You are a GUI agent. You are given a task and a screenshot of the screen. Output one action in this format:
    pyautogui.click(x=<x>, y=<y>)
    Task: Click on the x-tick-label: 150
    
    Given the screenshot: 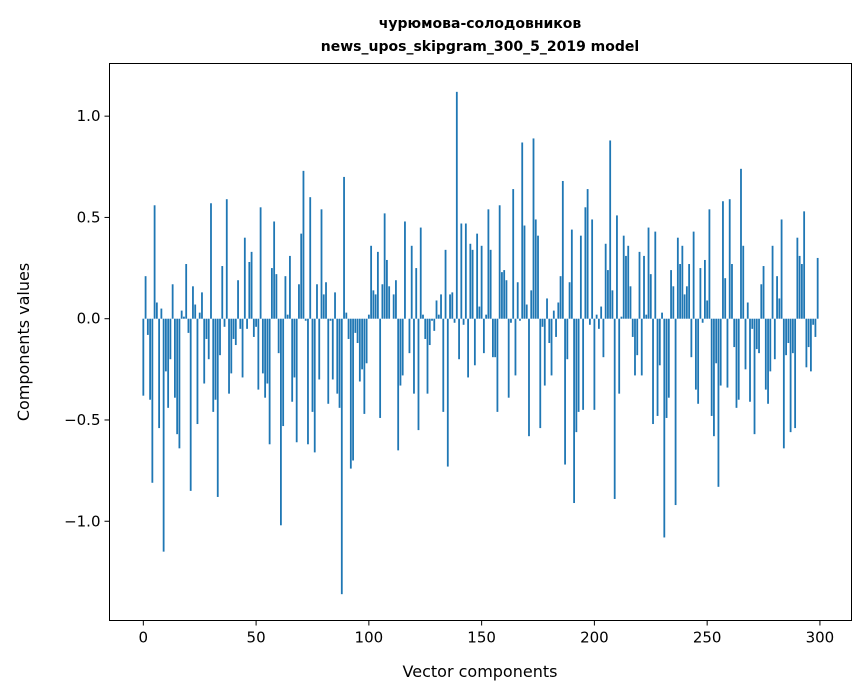 What is the action you would take?
    pyautogui.click(x=481, y=638)
    